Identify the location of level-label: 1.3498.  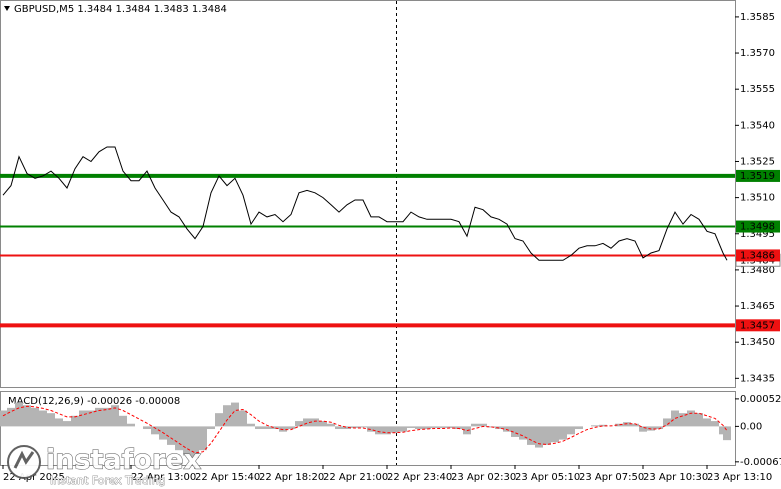
(757, 227).